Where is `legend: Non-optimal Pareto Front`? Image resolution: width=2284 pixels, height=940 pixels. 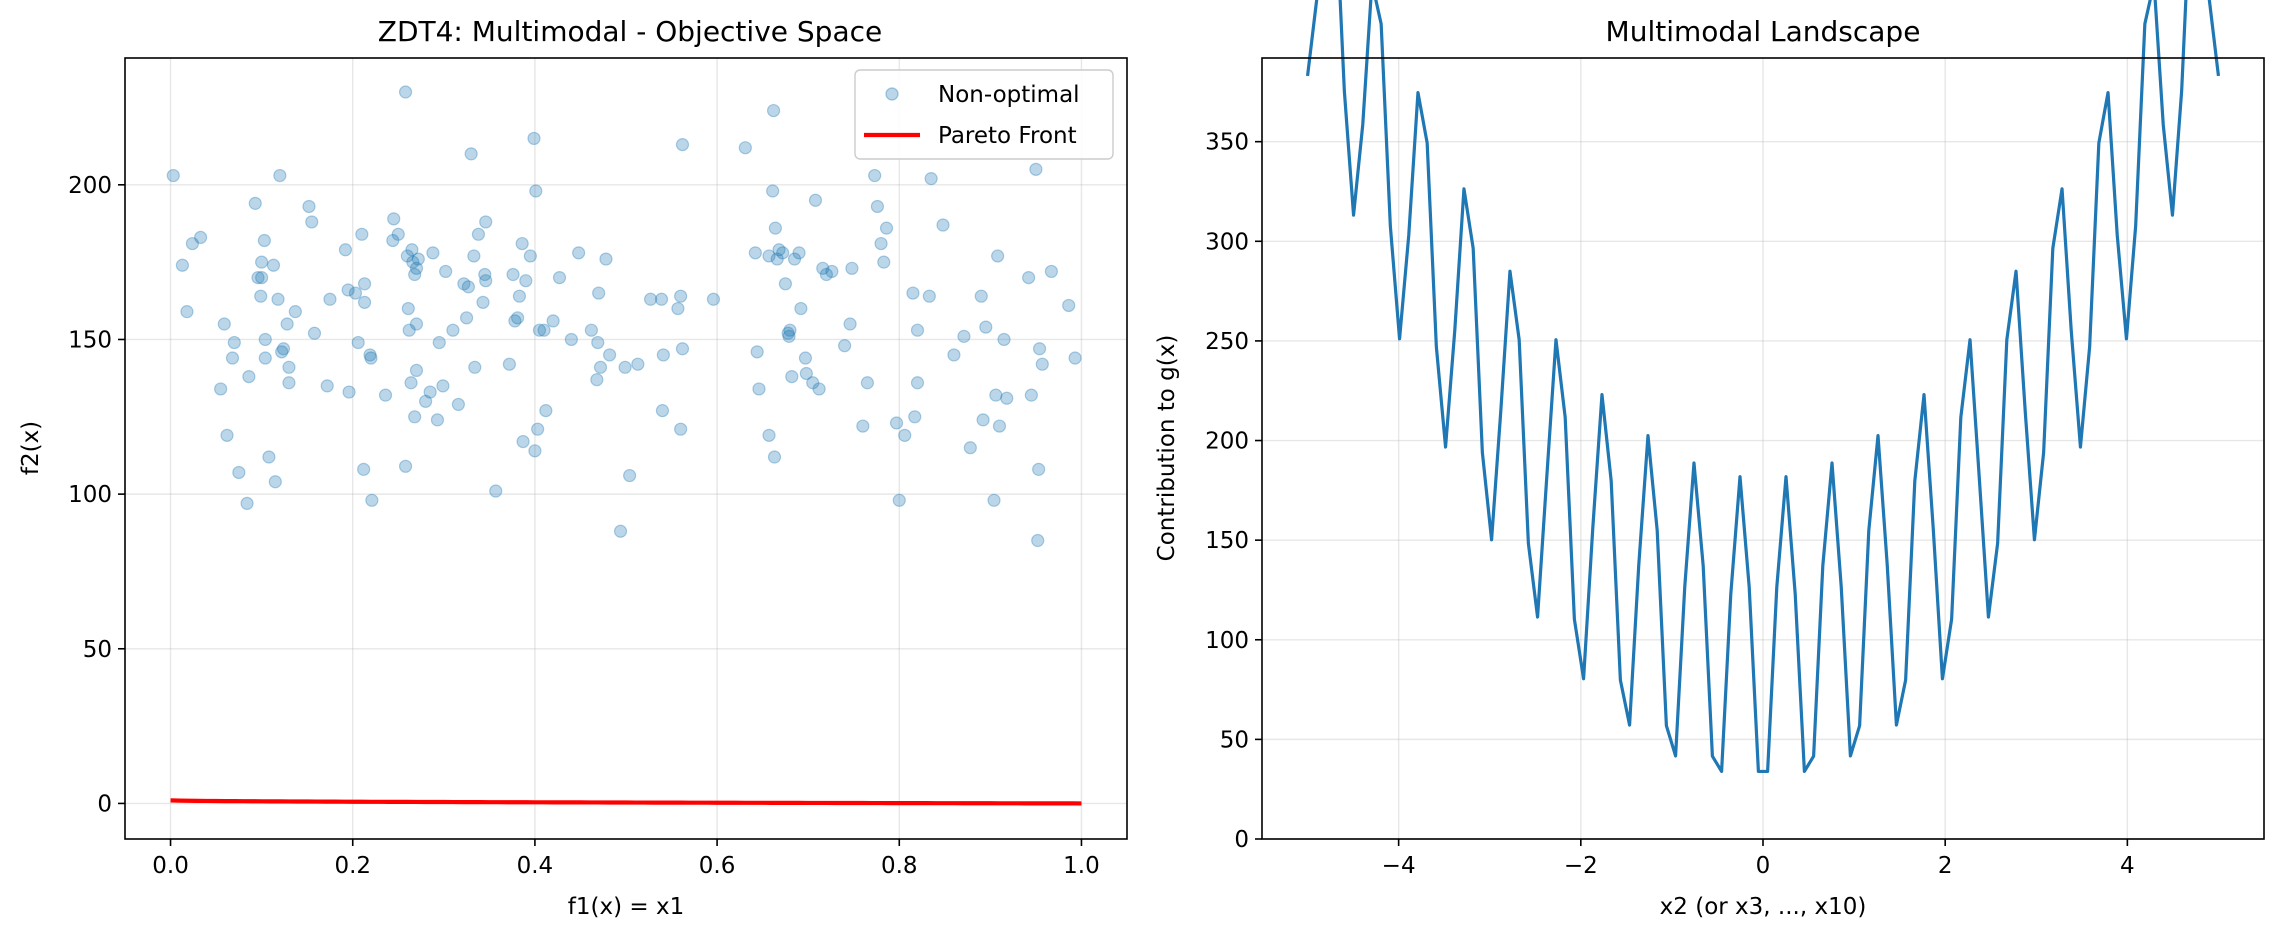
legend: Non-optimal Pareto Front is located at coordinates (984, 114).